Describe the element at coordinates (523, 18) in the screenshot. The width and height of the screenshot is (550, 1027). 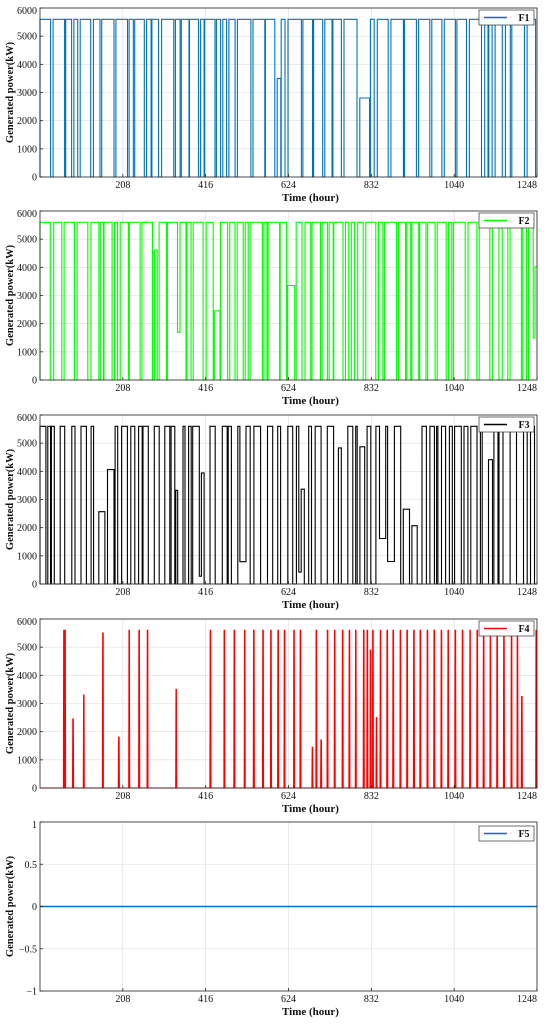
I see `legend-entry: F1` at that location.